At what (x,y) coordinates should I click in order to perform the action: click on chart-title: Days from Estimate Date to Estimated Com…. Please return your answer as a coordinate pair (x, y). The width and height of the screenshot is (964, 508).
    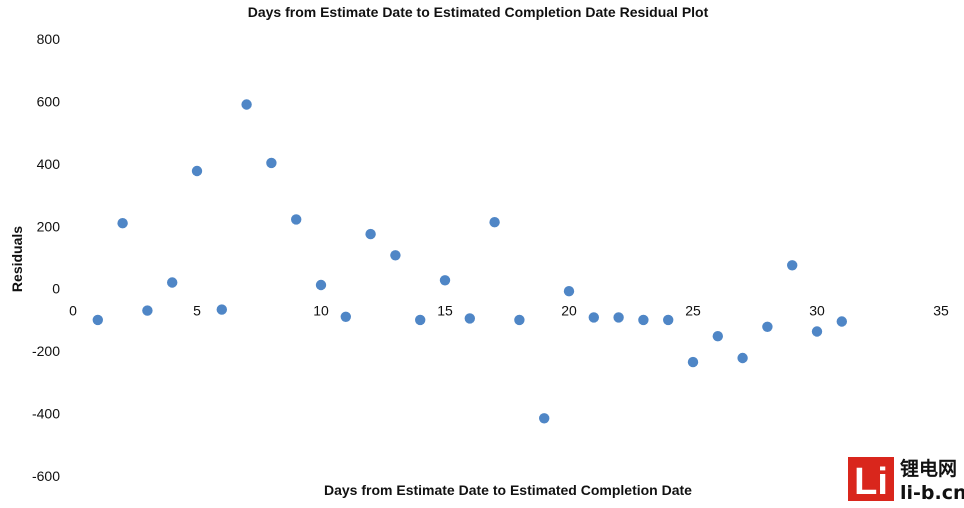
    Looking at the image, I should click on (478, 12).